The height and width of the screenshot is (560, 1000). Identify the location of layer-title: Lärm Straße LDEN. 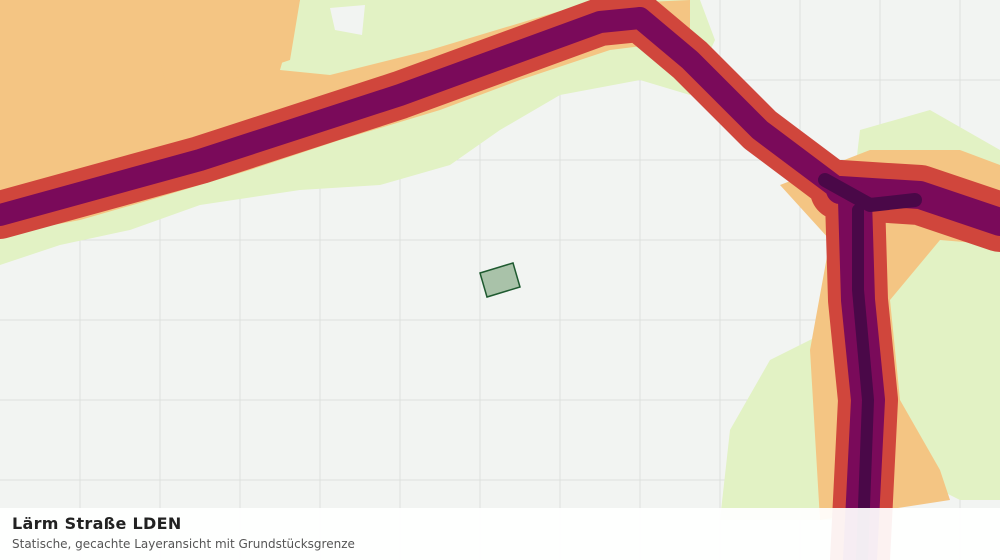
(97, 523).